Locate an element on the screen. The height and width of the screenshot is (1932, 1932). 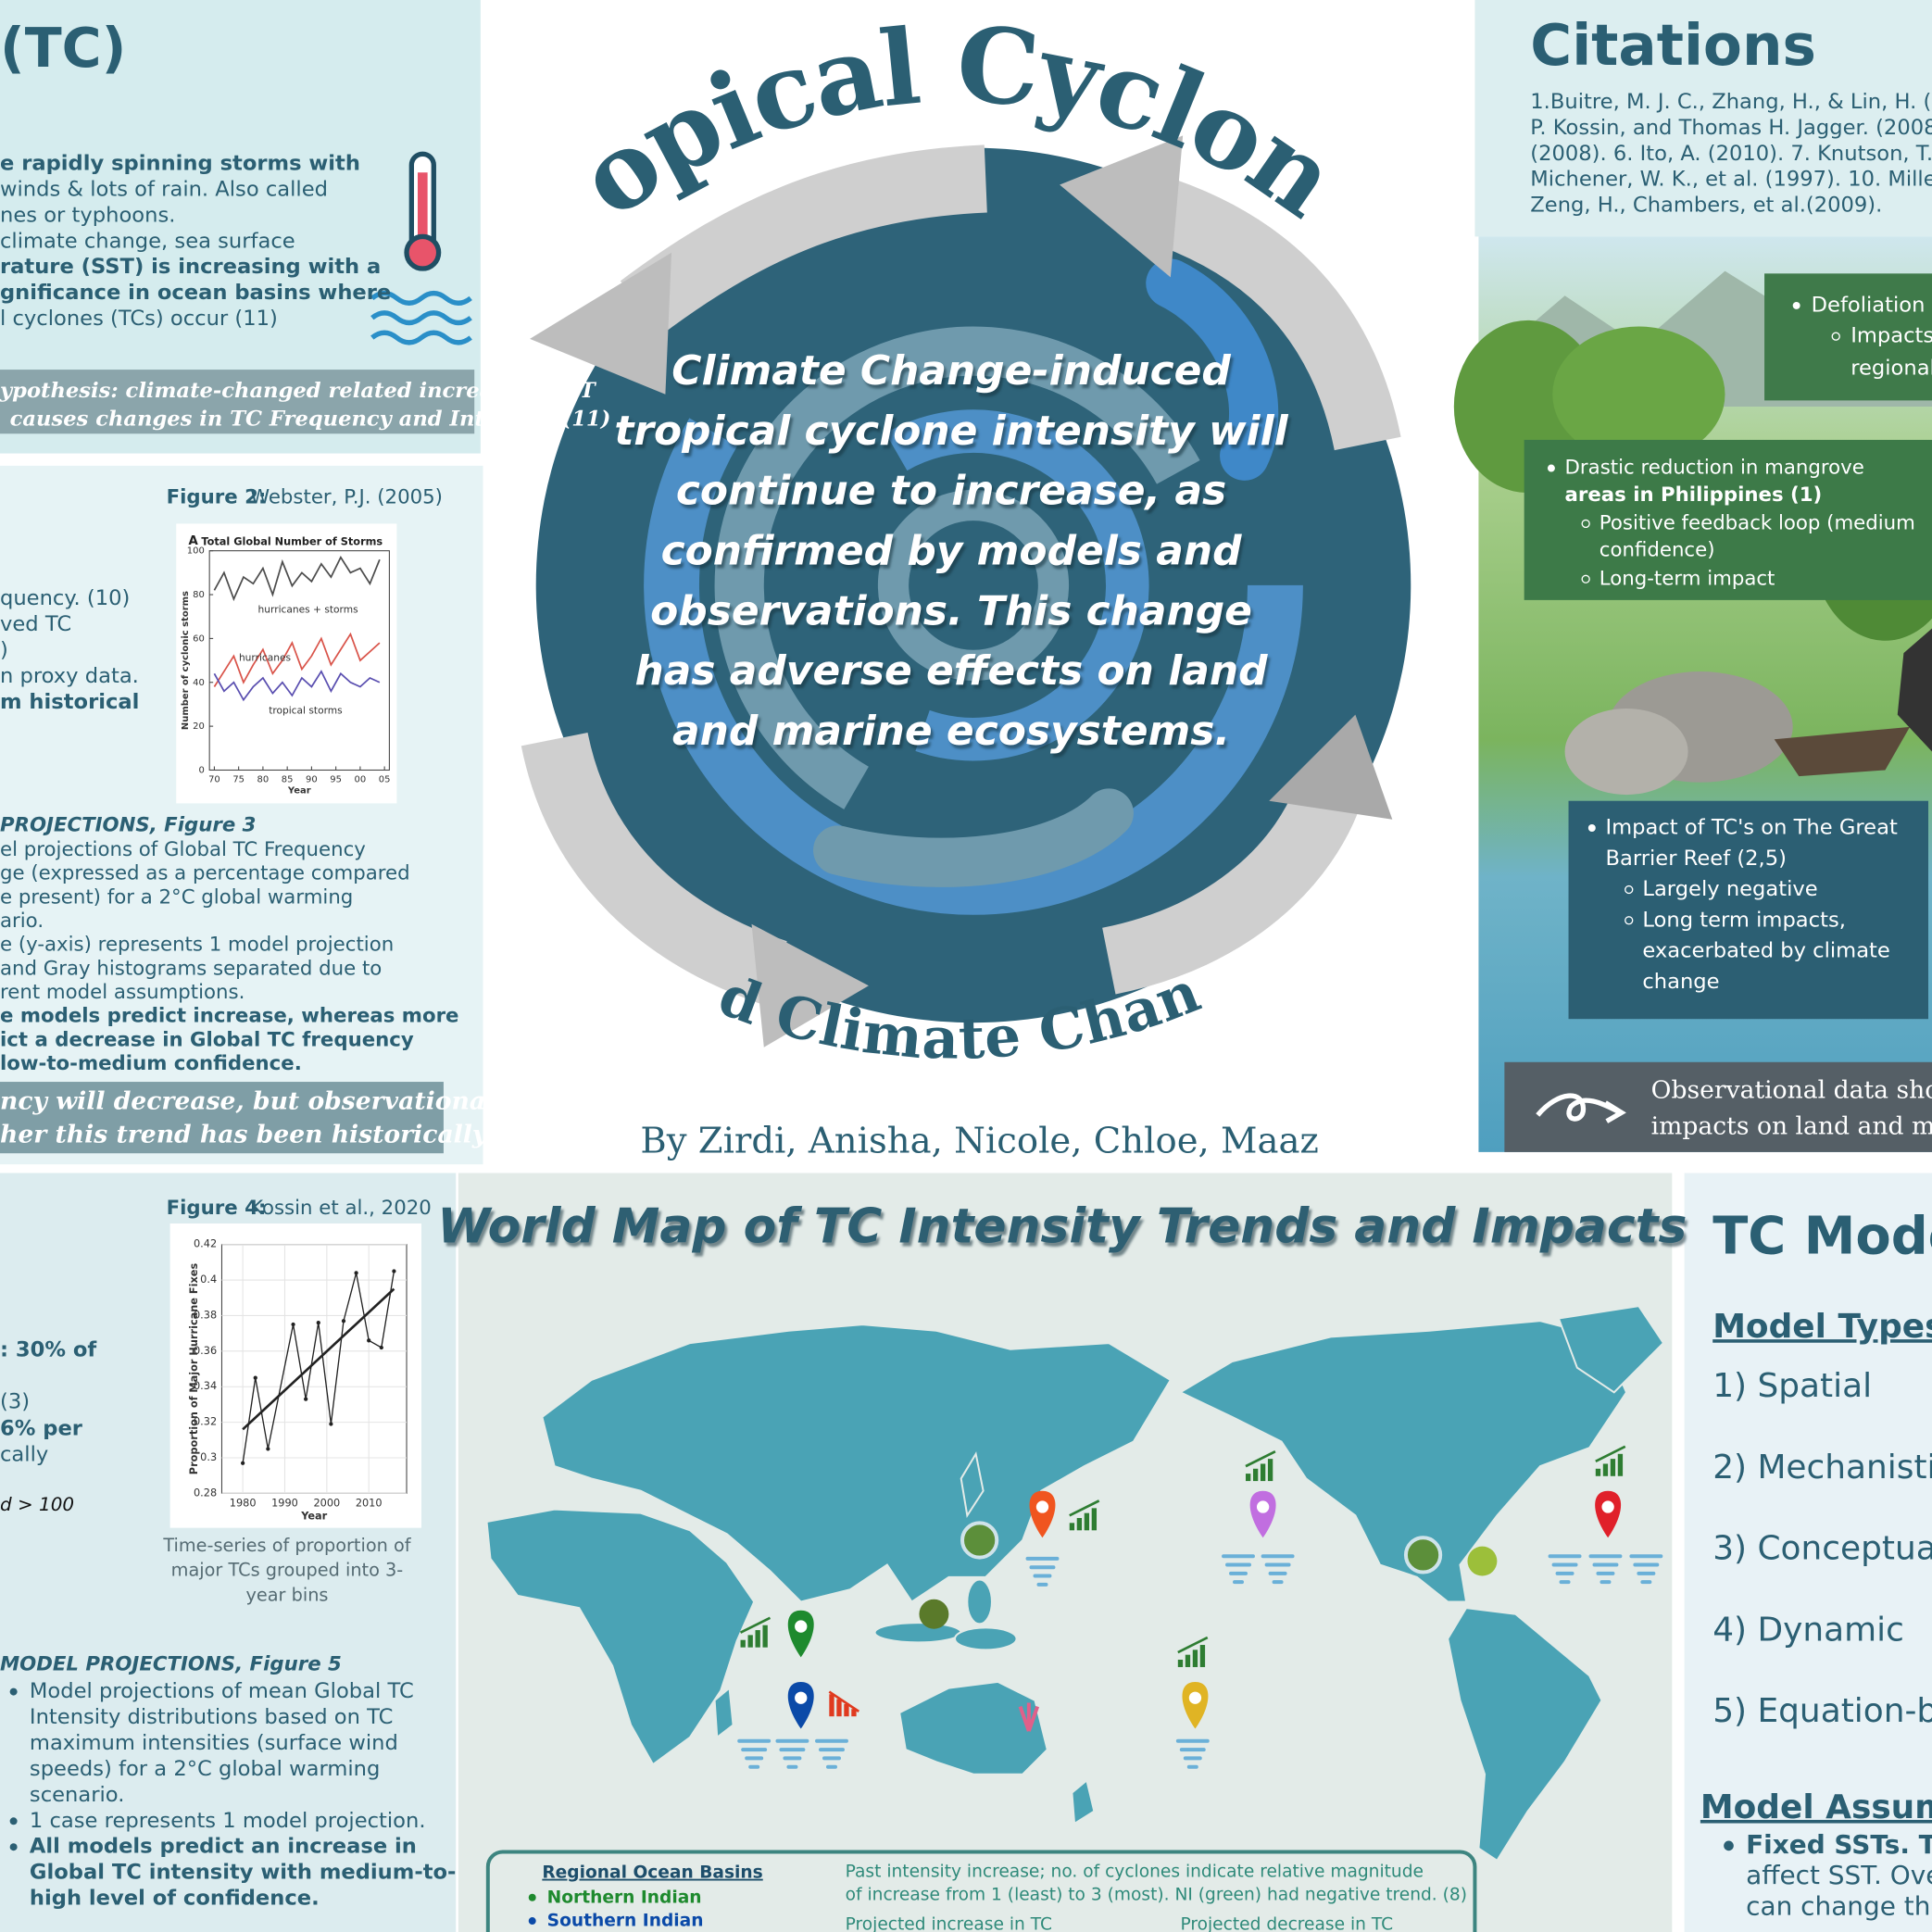
figure-title: Total Global Number of Storms is located at coordinates (292, 541).